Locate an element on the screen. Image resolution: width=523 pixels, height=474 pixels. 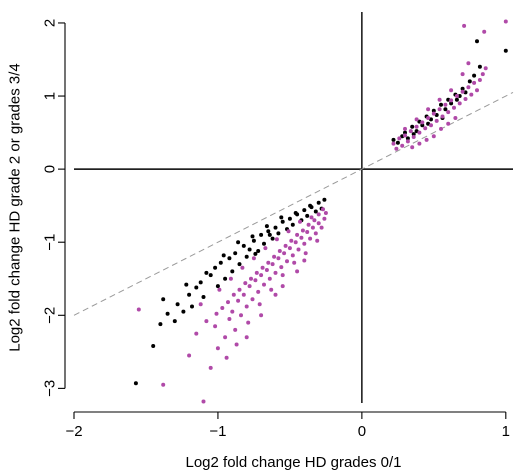
x-tick-label: 0 is located at coordinates (362, 431).